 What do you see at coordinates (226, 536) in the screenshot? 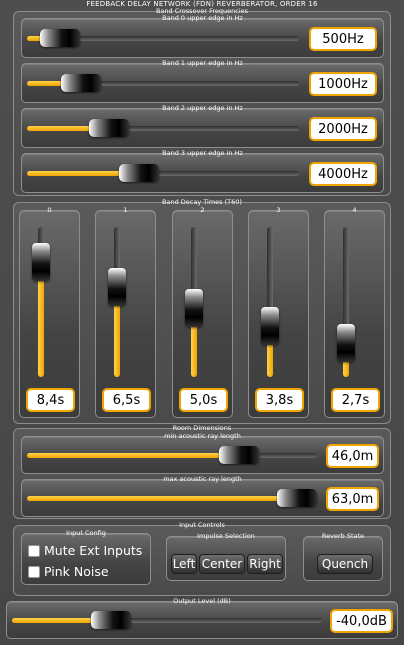
I see `impulse-selection-caption: Impulse Selection` at bounding box center [226, 536].